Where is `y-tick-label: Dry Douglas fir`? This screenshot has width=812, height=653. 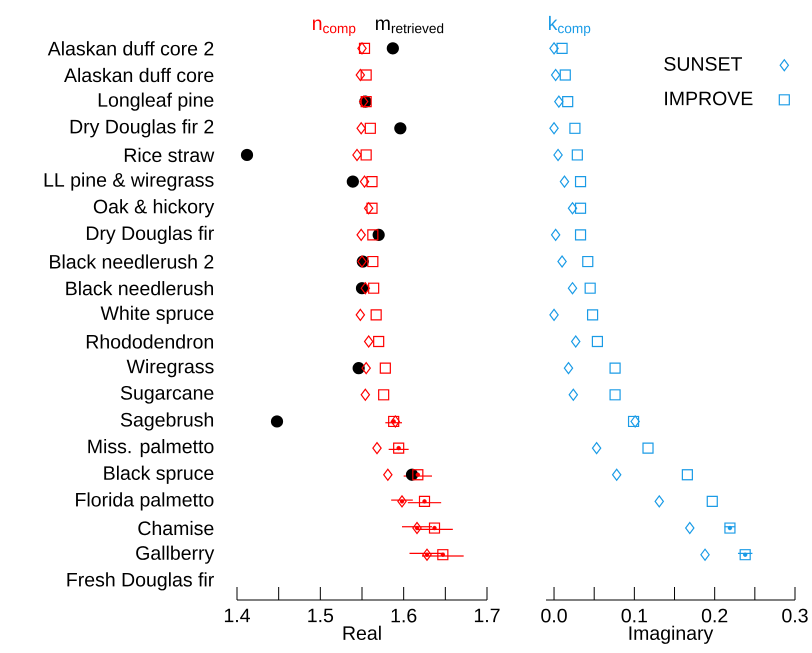
y-tick-label: Dry Douglas fir is located at coordinates (150, 235).